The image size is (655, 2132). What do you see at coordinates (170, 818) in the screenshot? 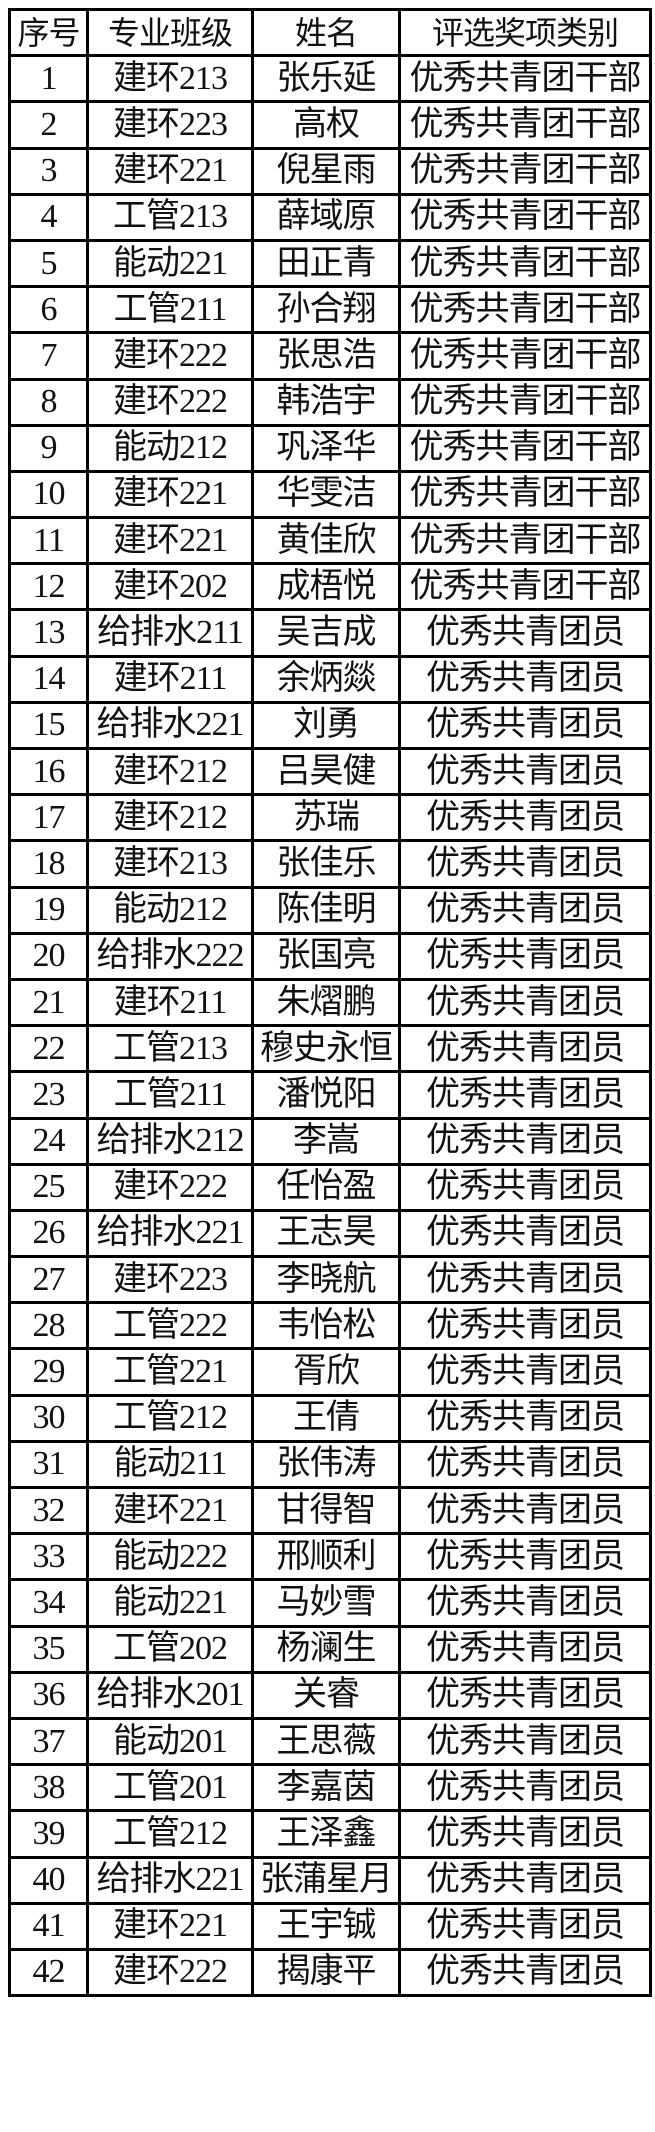
I see `cell-class: 建环212` at bounding box center [170, 818].